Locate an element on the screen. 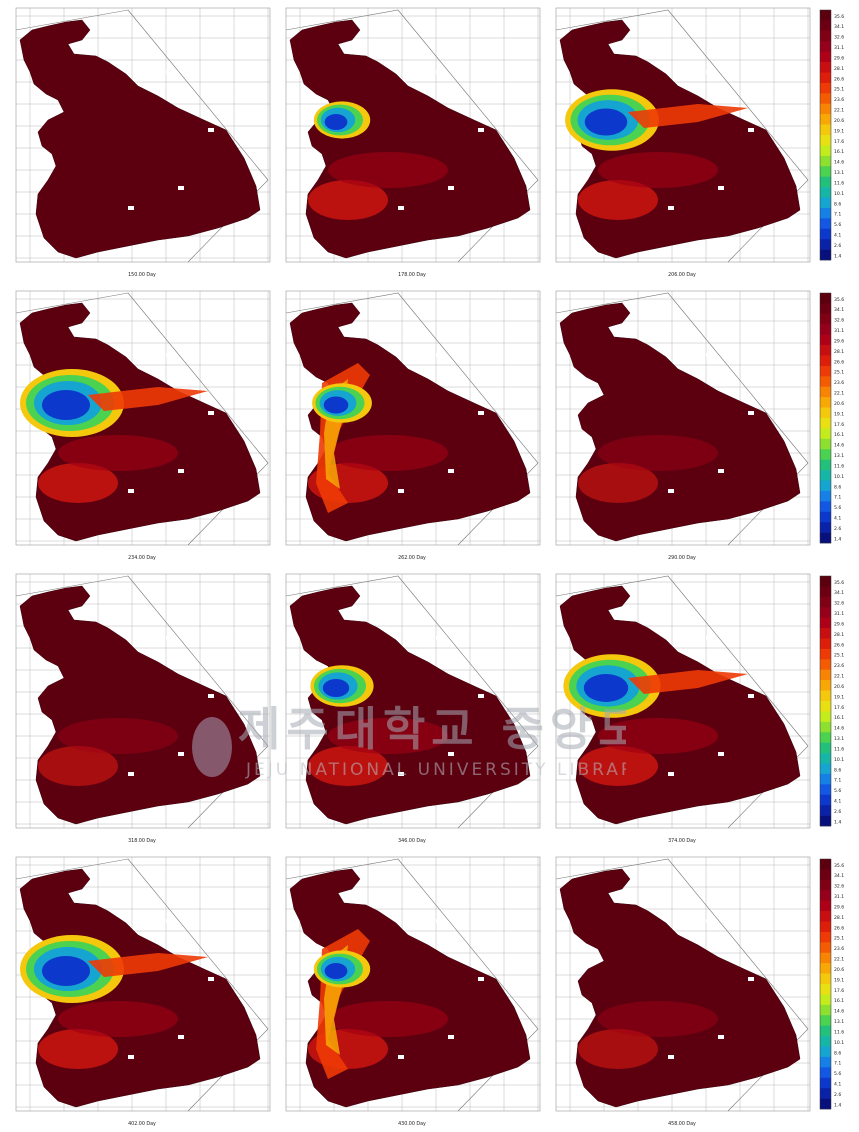  map-panel: 458.00 Day is located at coordinates (682, 990).